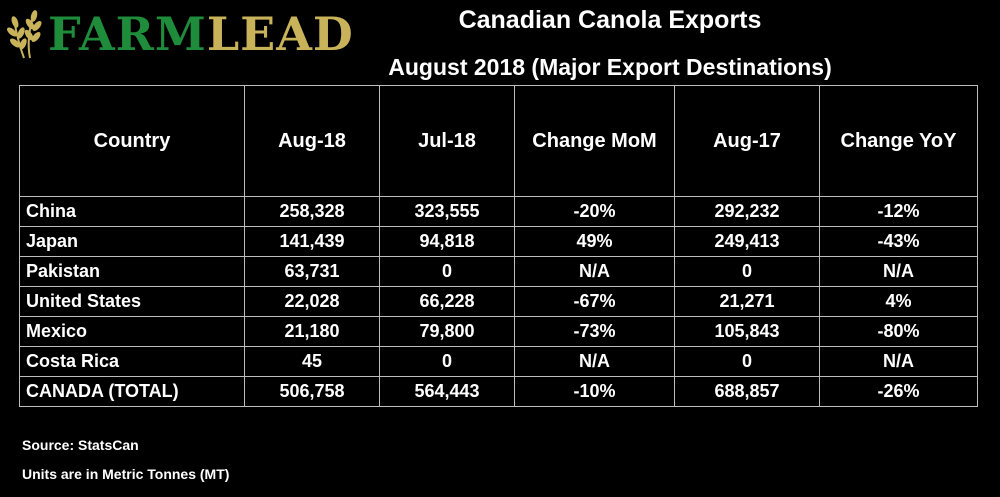 This screenshot has width=1000, height=497. What do you see at coordinates (447, 331) in the screenshot?
I see `jul-18-cell: 79,800` at bounding box center [447, 331].